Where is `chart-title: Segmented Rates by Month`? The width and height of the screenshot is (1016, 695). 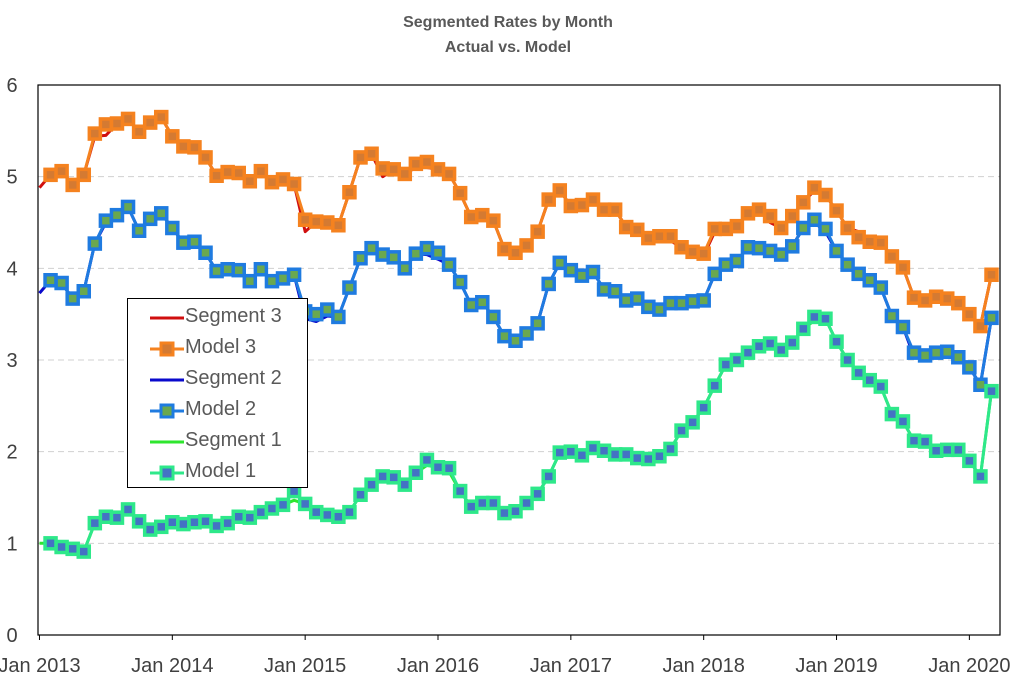 chart-title: Segmented Rates by Month is located at coordinates (508, 22).